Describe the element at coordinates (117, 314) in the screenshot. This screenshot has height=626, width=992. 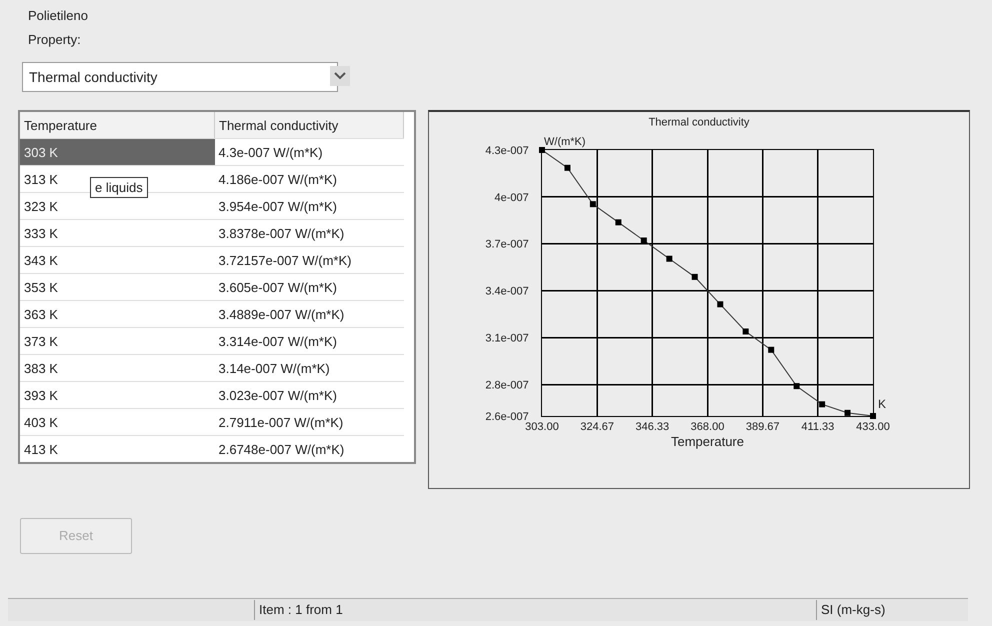
I see `text: 363 K` at that location.